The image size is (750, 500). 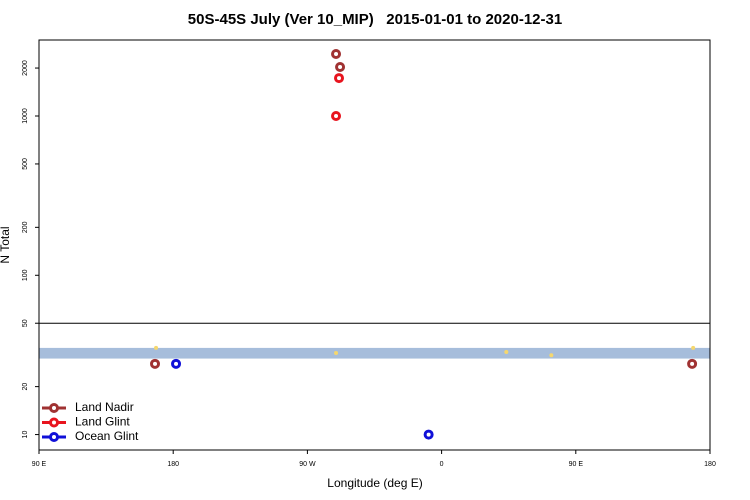 I want to click on y-tick-label: 200, so click(x=25, y=227).